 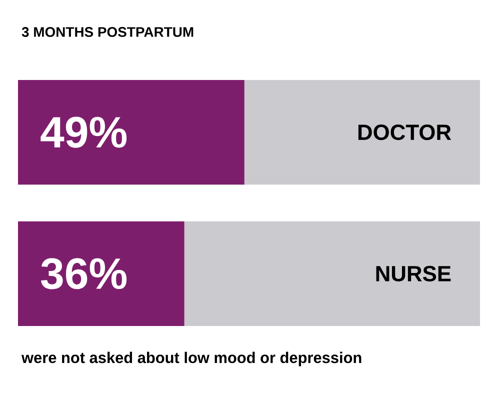 I want to click on data-label: 49%, so click(x=83, y=132).